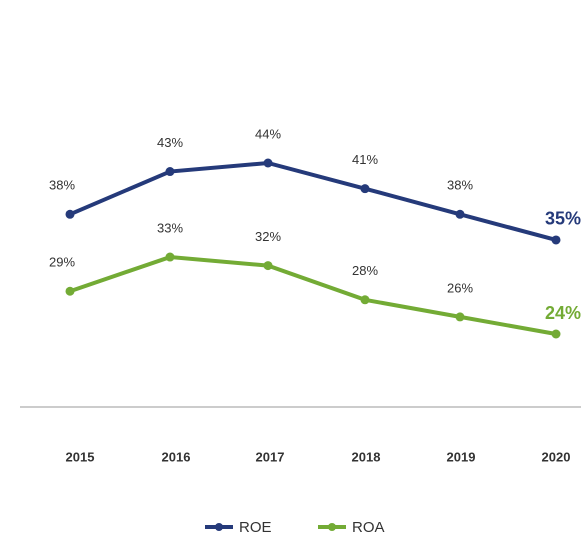 The image size is (581, 540). Describe the element at coordinates (170, 142) in the screenshot. I see `data-label: 43%` at that location.